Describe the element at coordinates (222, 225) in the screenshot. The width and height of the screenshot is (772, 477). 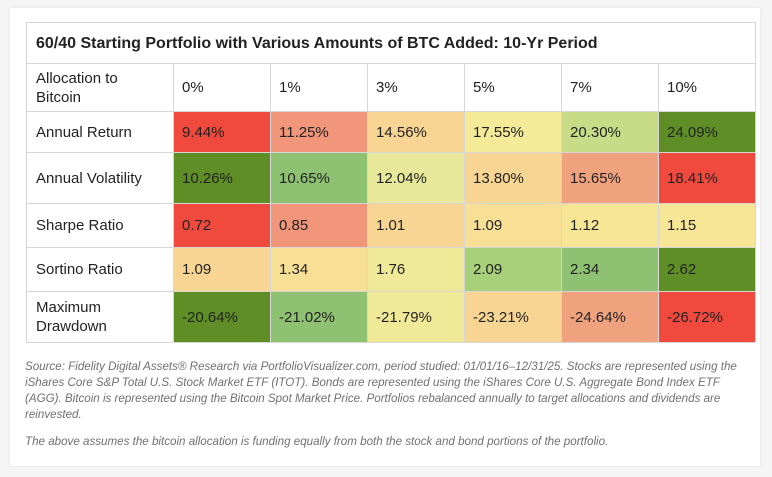
I see `table-cell: 0.72` at that location.